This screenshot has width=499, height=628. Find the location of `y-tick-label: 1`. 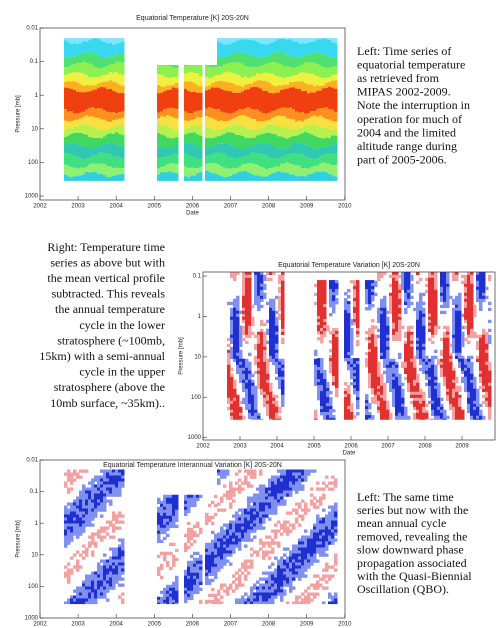

y-tick-label: 1 is located at coordinates (200, 317).